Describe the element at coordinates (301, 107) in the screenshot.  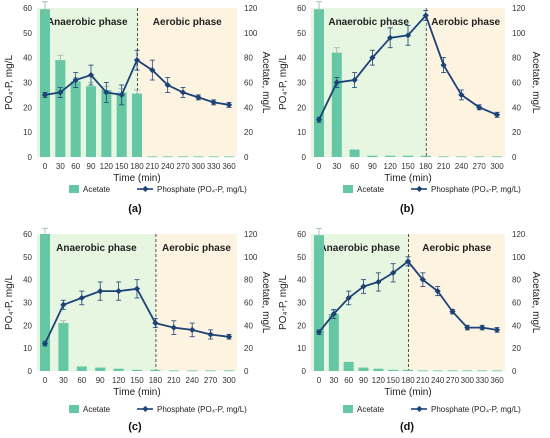
I see `y-left-tick-label: 20` at that location.